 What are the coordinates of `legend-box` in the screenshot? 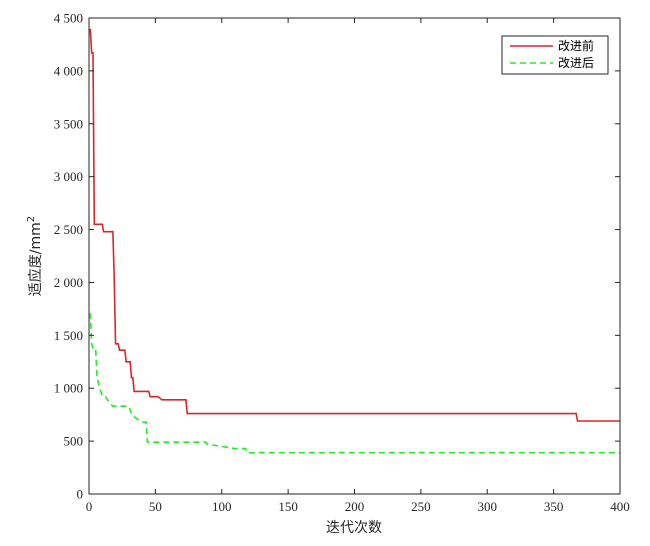 It's located at (555, 55).